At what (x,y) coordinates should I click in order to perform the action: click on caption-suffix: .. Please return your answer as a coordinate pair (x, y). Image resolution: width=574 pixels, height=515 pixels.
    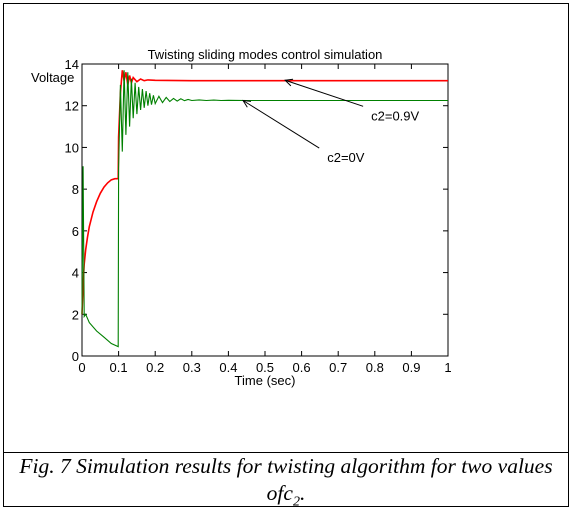
    Looking at the image, I should click on (302, 493).